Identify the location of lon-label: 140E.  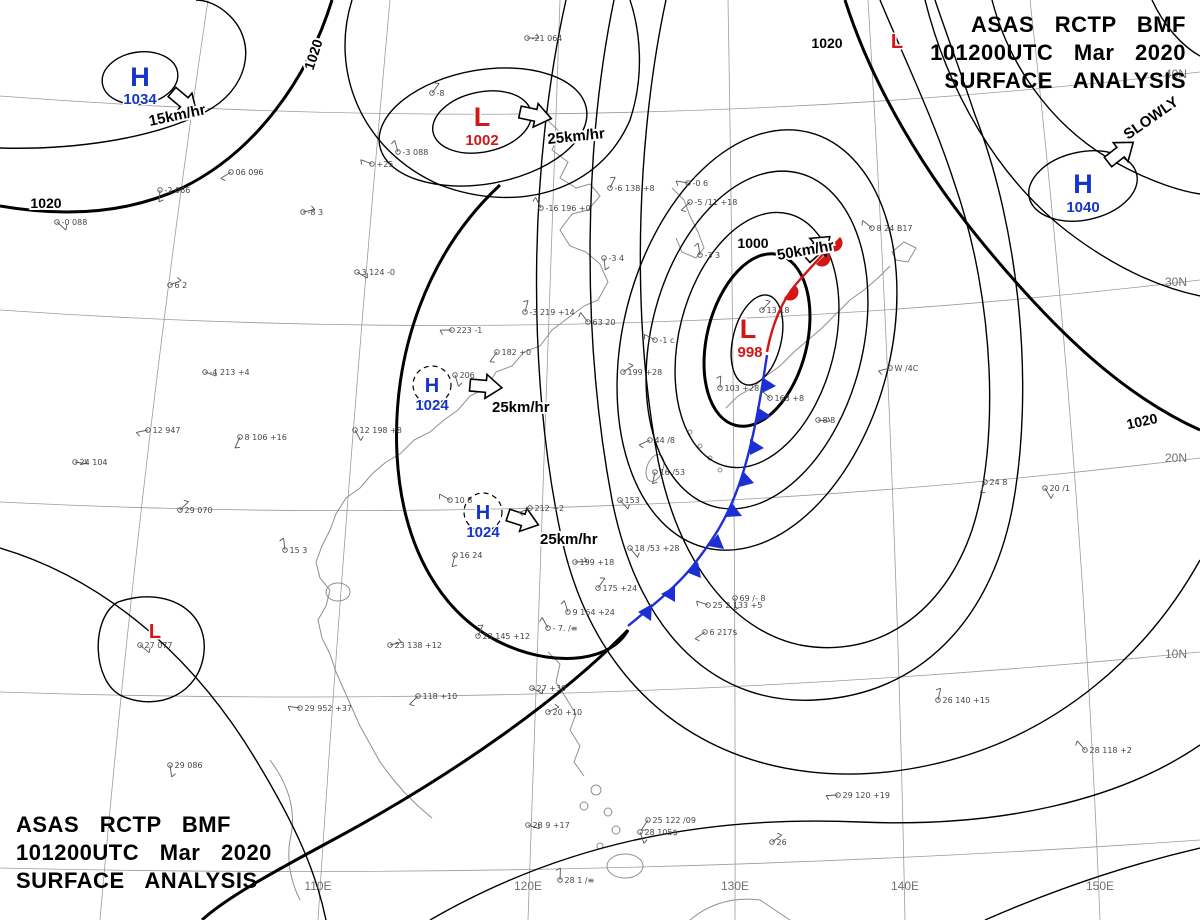
(905, 886).